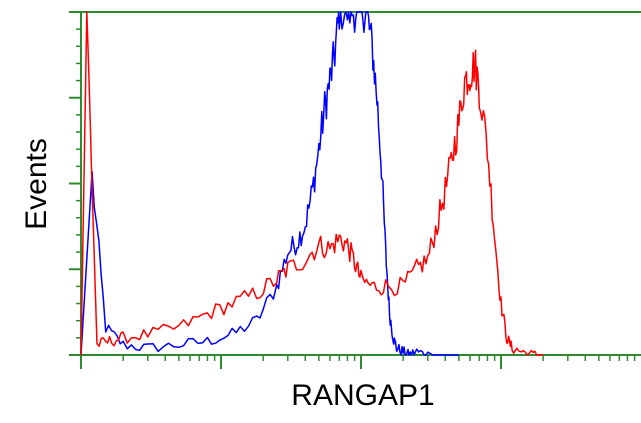  Describe the element at coordinates (36, 184) in the screenshot. I see `y-axis-label: Events` at that location.